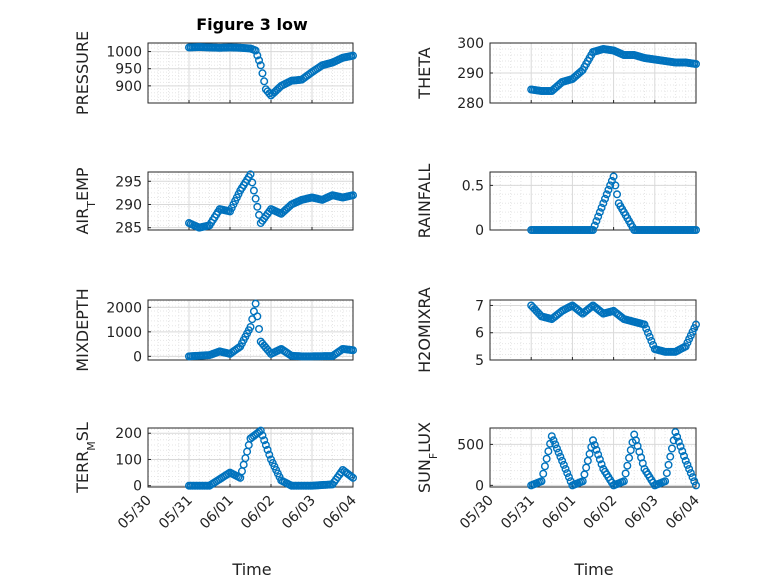 Image resolution: width=778 pixels, height=583 pixels. What do you see at coordinates (424, 201) in the screenshot?
I see `y-axis-label: RAINFALL` at bounding box center [424, 201].